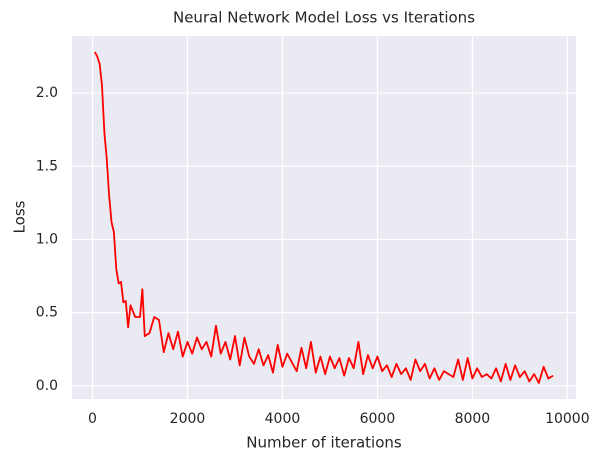 Image resolution: width=592 pixels, height=463 pixels. What do you see at coordinates (283, 419) in the screenshot?
I see `x-tick-label: 4000` at bounding box center [283, 419].